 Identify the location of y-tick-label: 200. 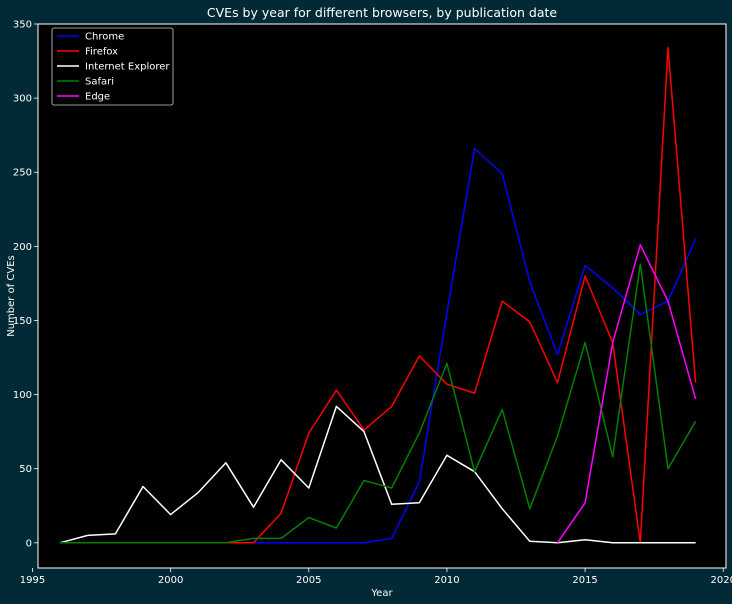
(22, 247).